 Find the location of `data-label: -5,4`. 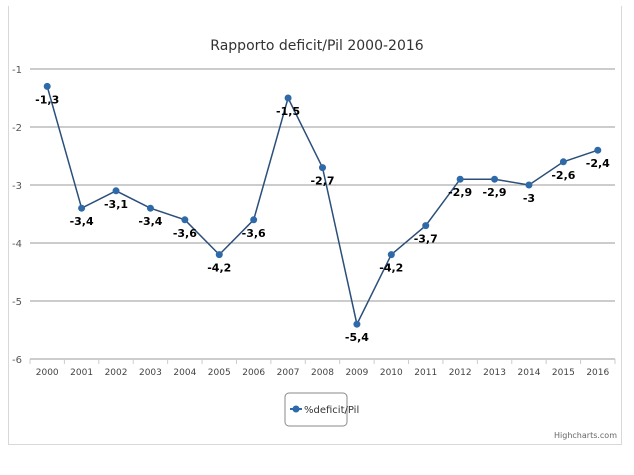

data-label: -5,4 is located at coordinates (357, 337).